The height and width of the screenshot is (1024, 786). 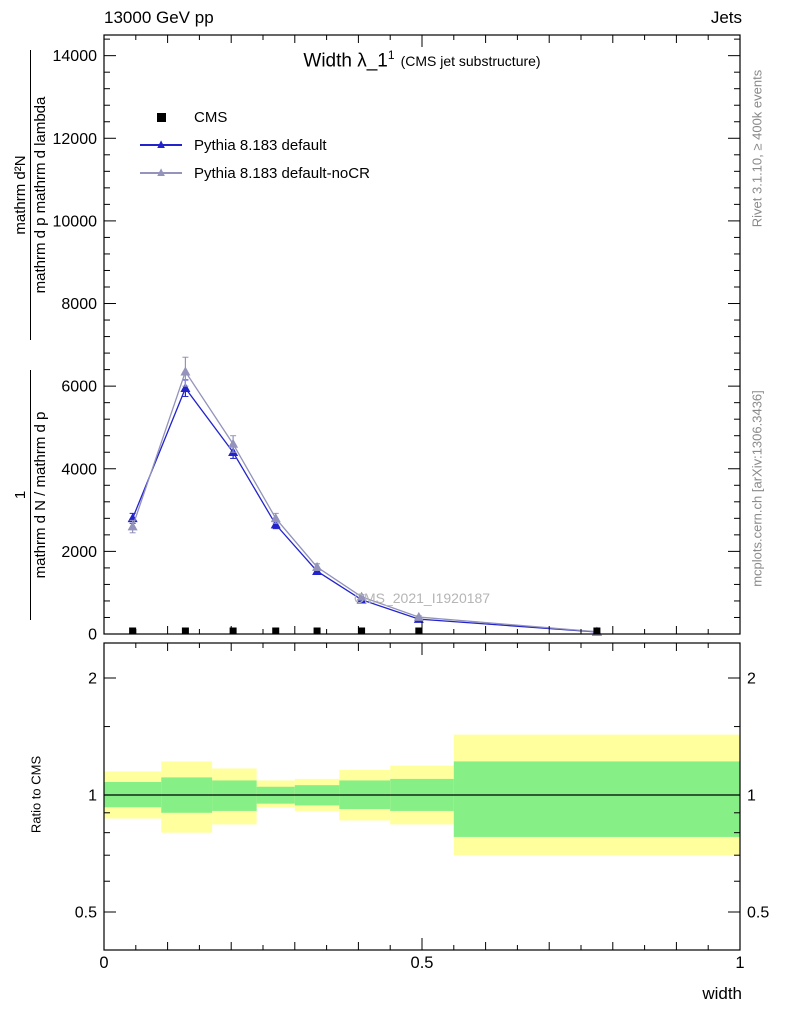 I want to click on y-title-prefactor-numerator: 1, so click(x=21, y=495).